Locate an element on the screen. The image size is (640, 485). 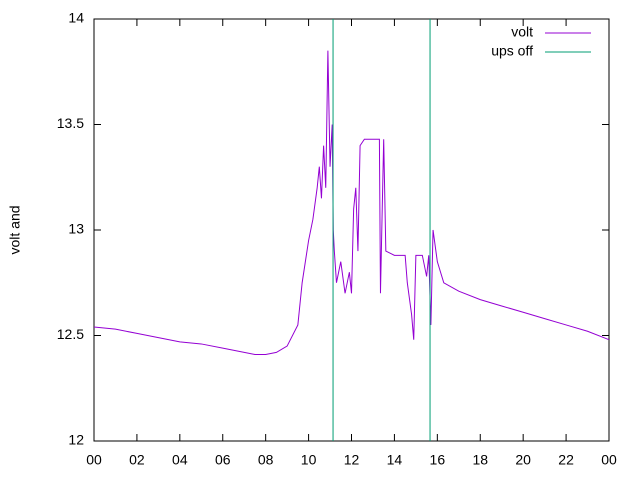
x-tick-label: 16 is located at coordinates (438, 460).